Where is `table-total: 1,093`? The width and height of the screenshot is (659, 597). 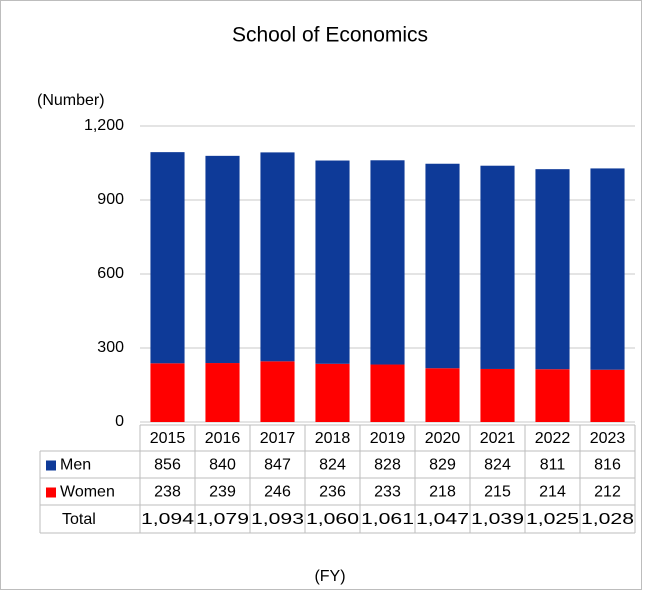 table-total: 1,093 is located at coordinates (277, 519).